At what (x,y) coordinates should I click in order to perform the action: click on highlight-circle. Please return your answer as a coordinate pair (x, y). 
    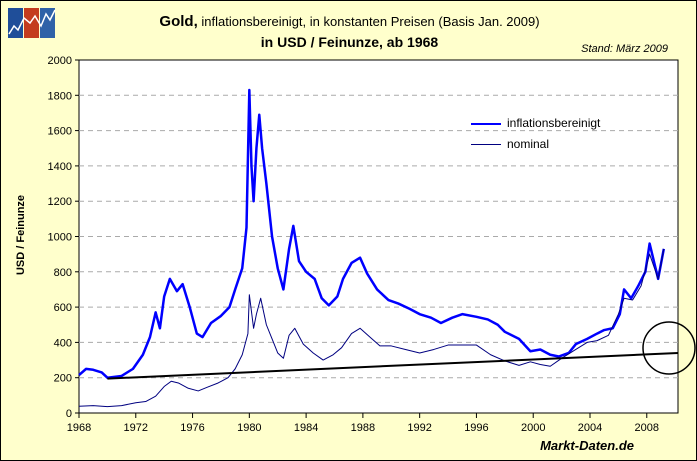
    Looking at the image, I should click on (669, 348).